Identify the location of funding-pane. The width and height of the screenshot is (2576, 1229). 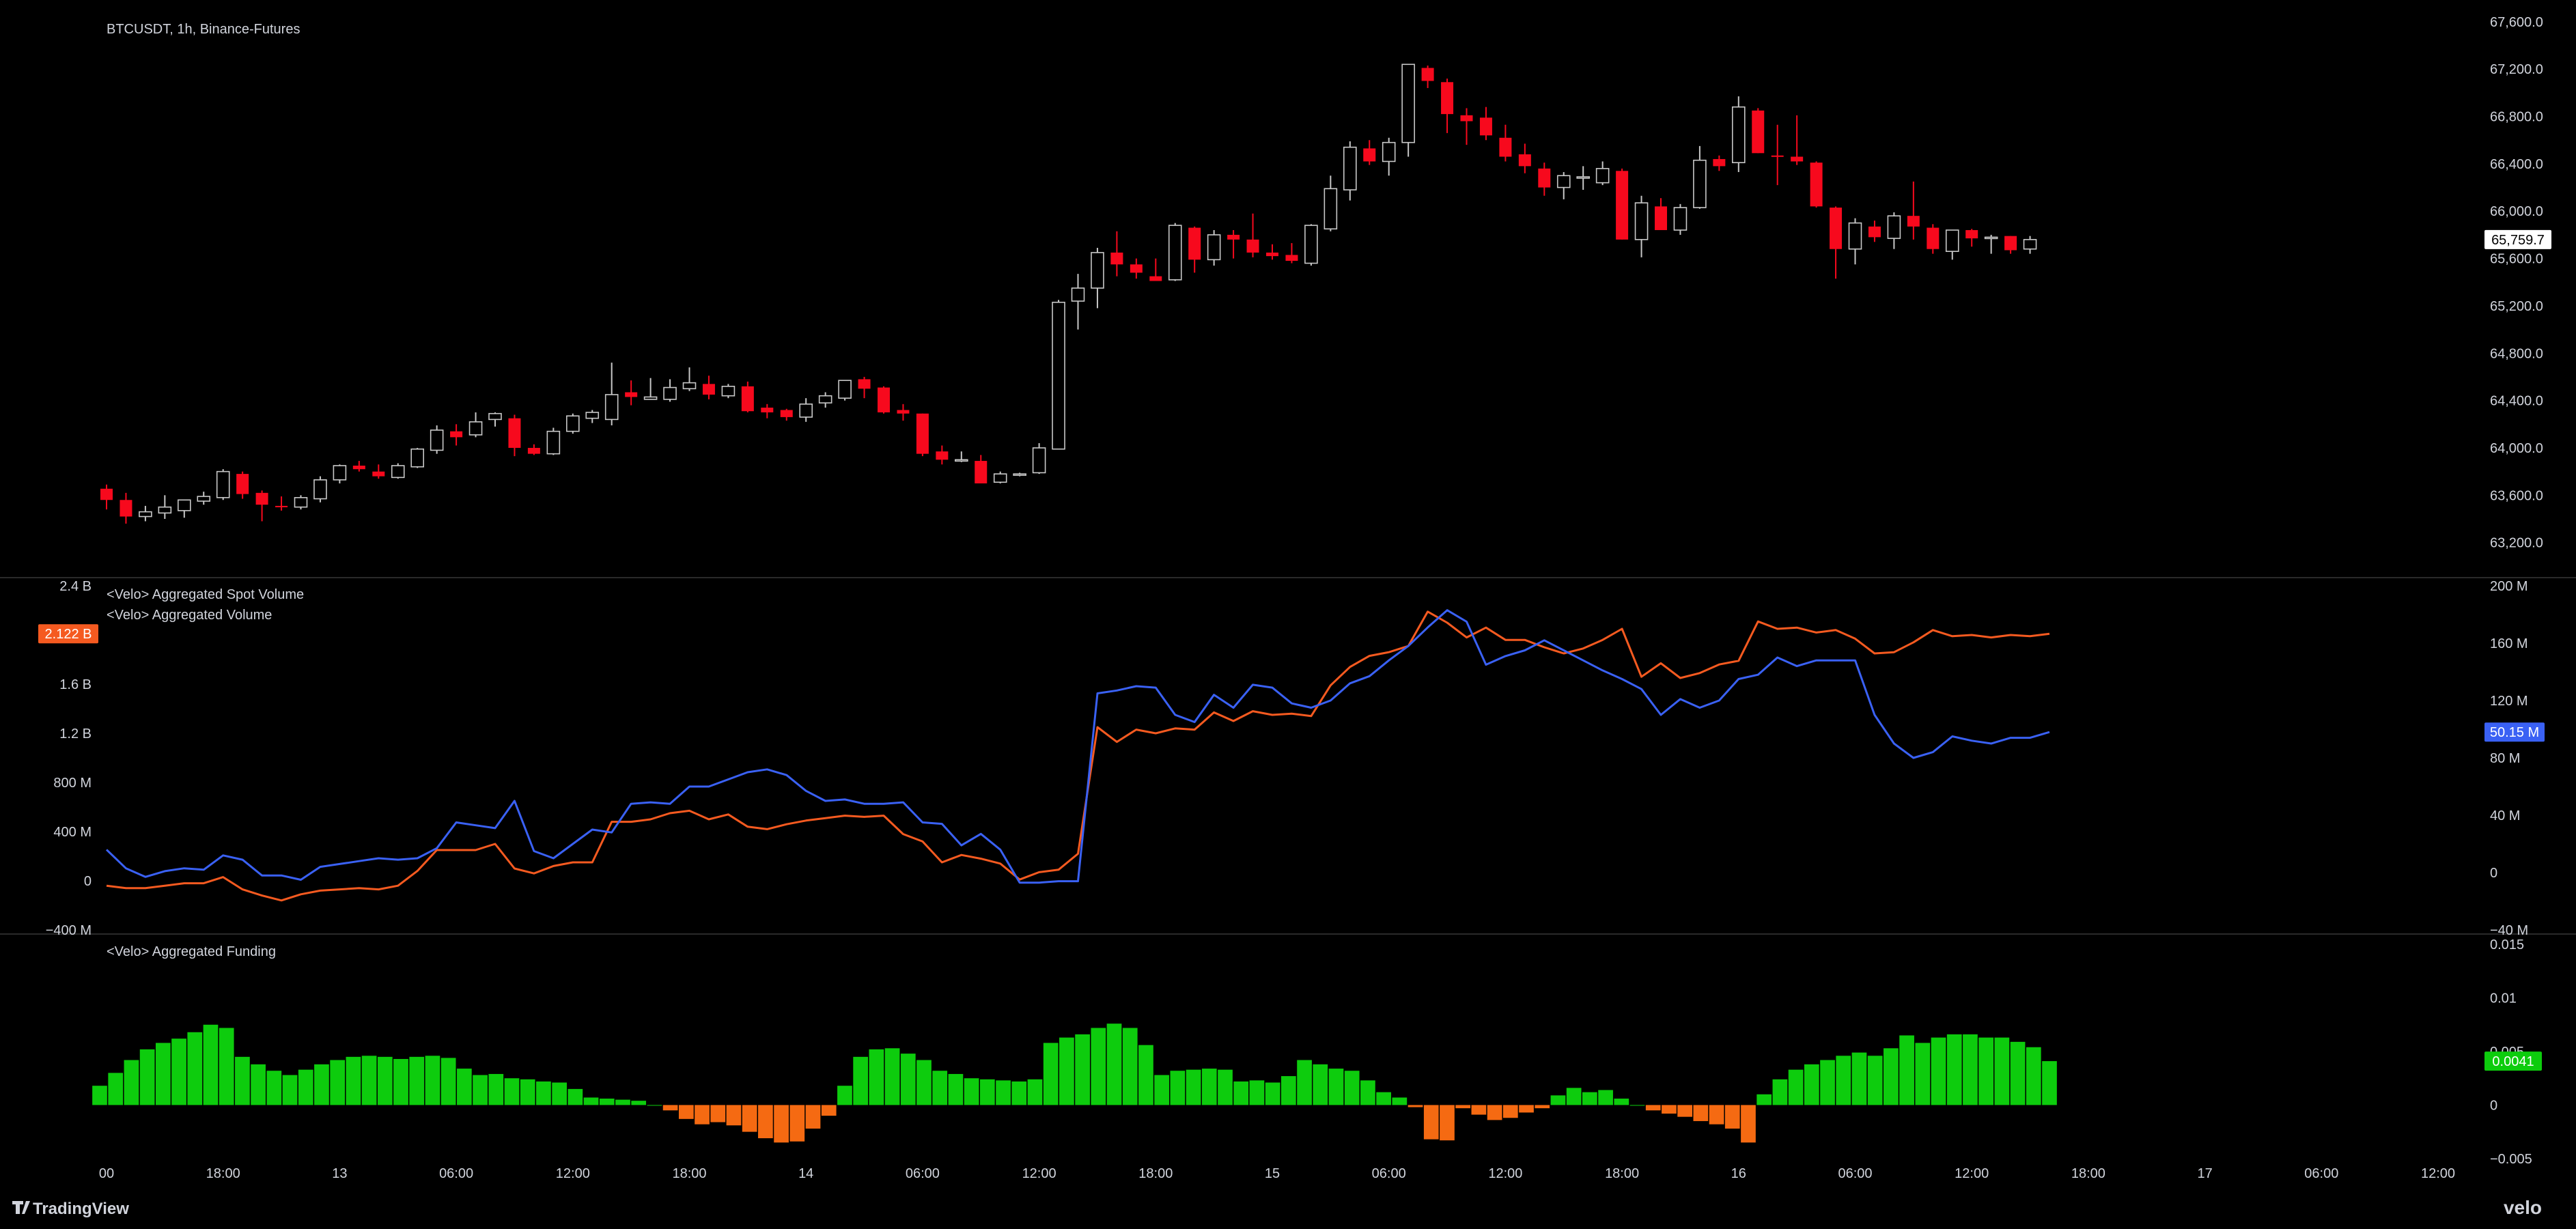
(1074, 1083).